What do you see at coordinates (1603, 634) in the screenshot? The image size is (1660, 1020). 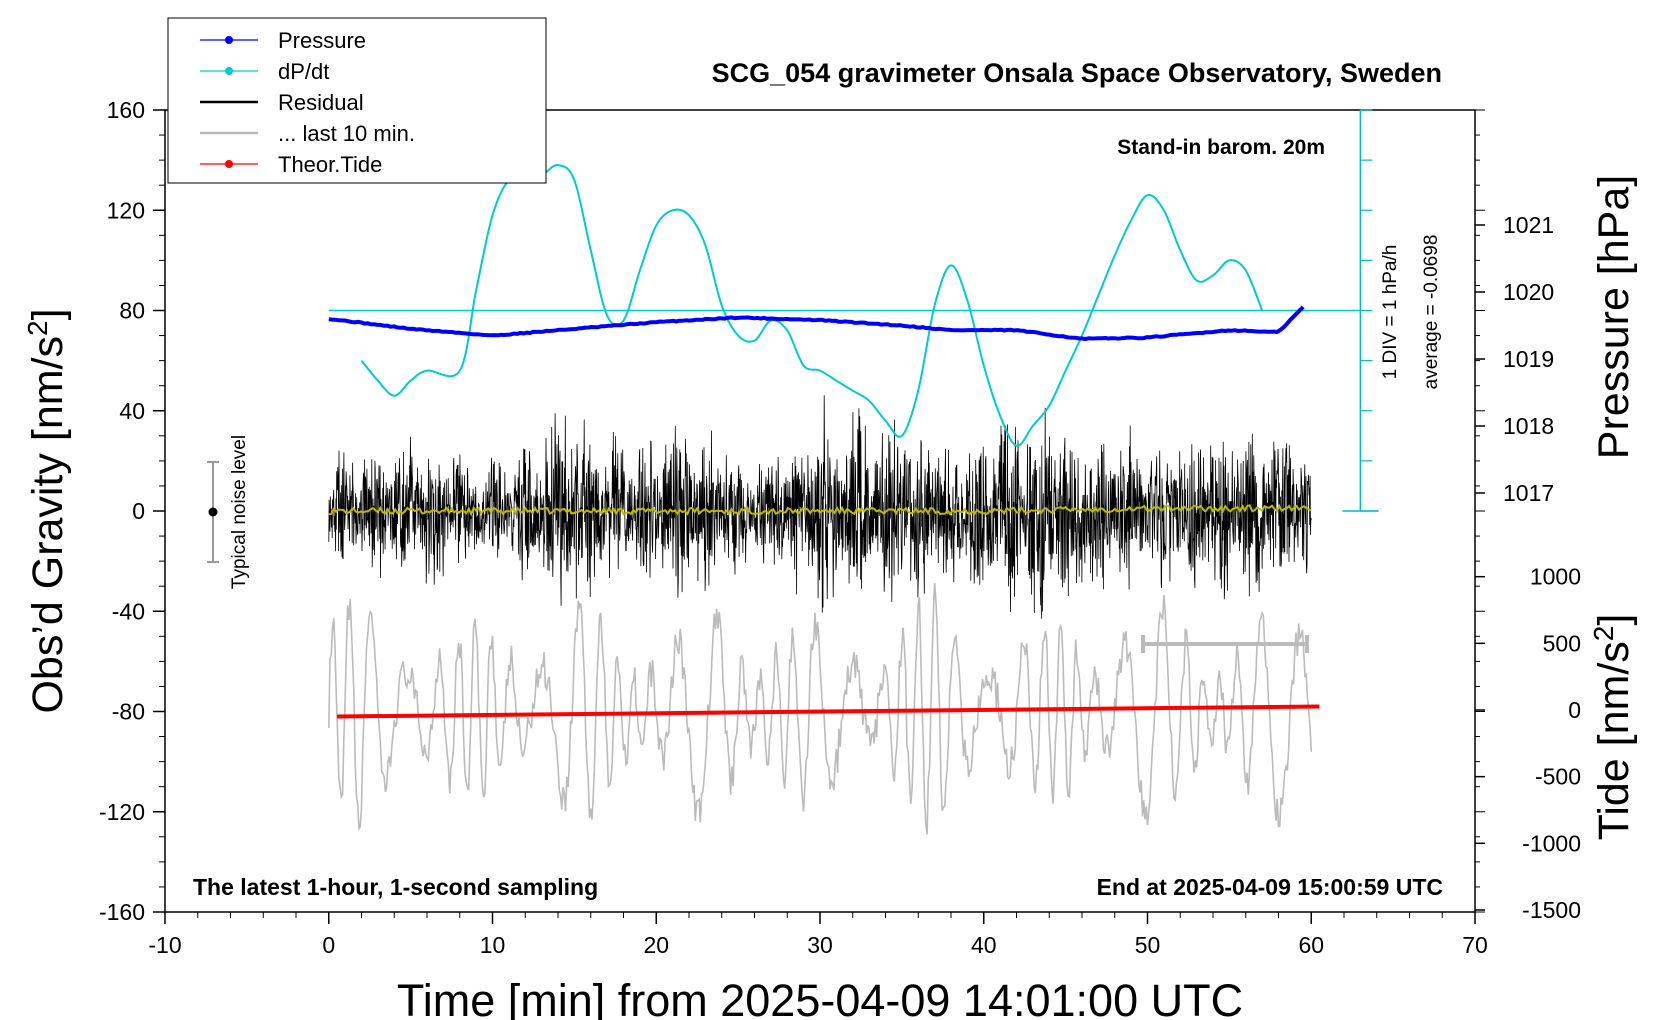 I see `y-axis-tide-label-sup: 2` at bounding box center [1603, 634].